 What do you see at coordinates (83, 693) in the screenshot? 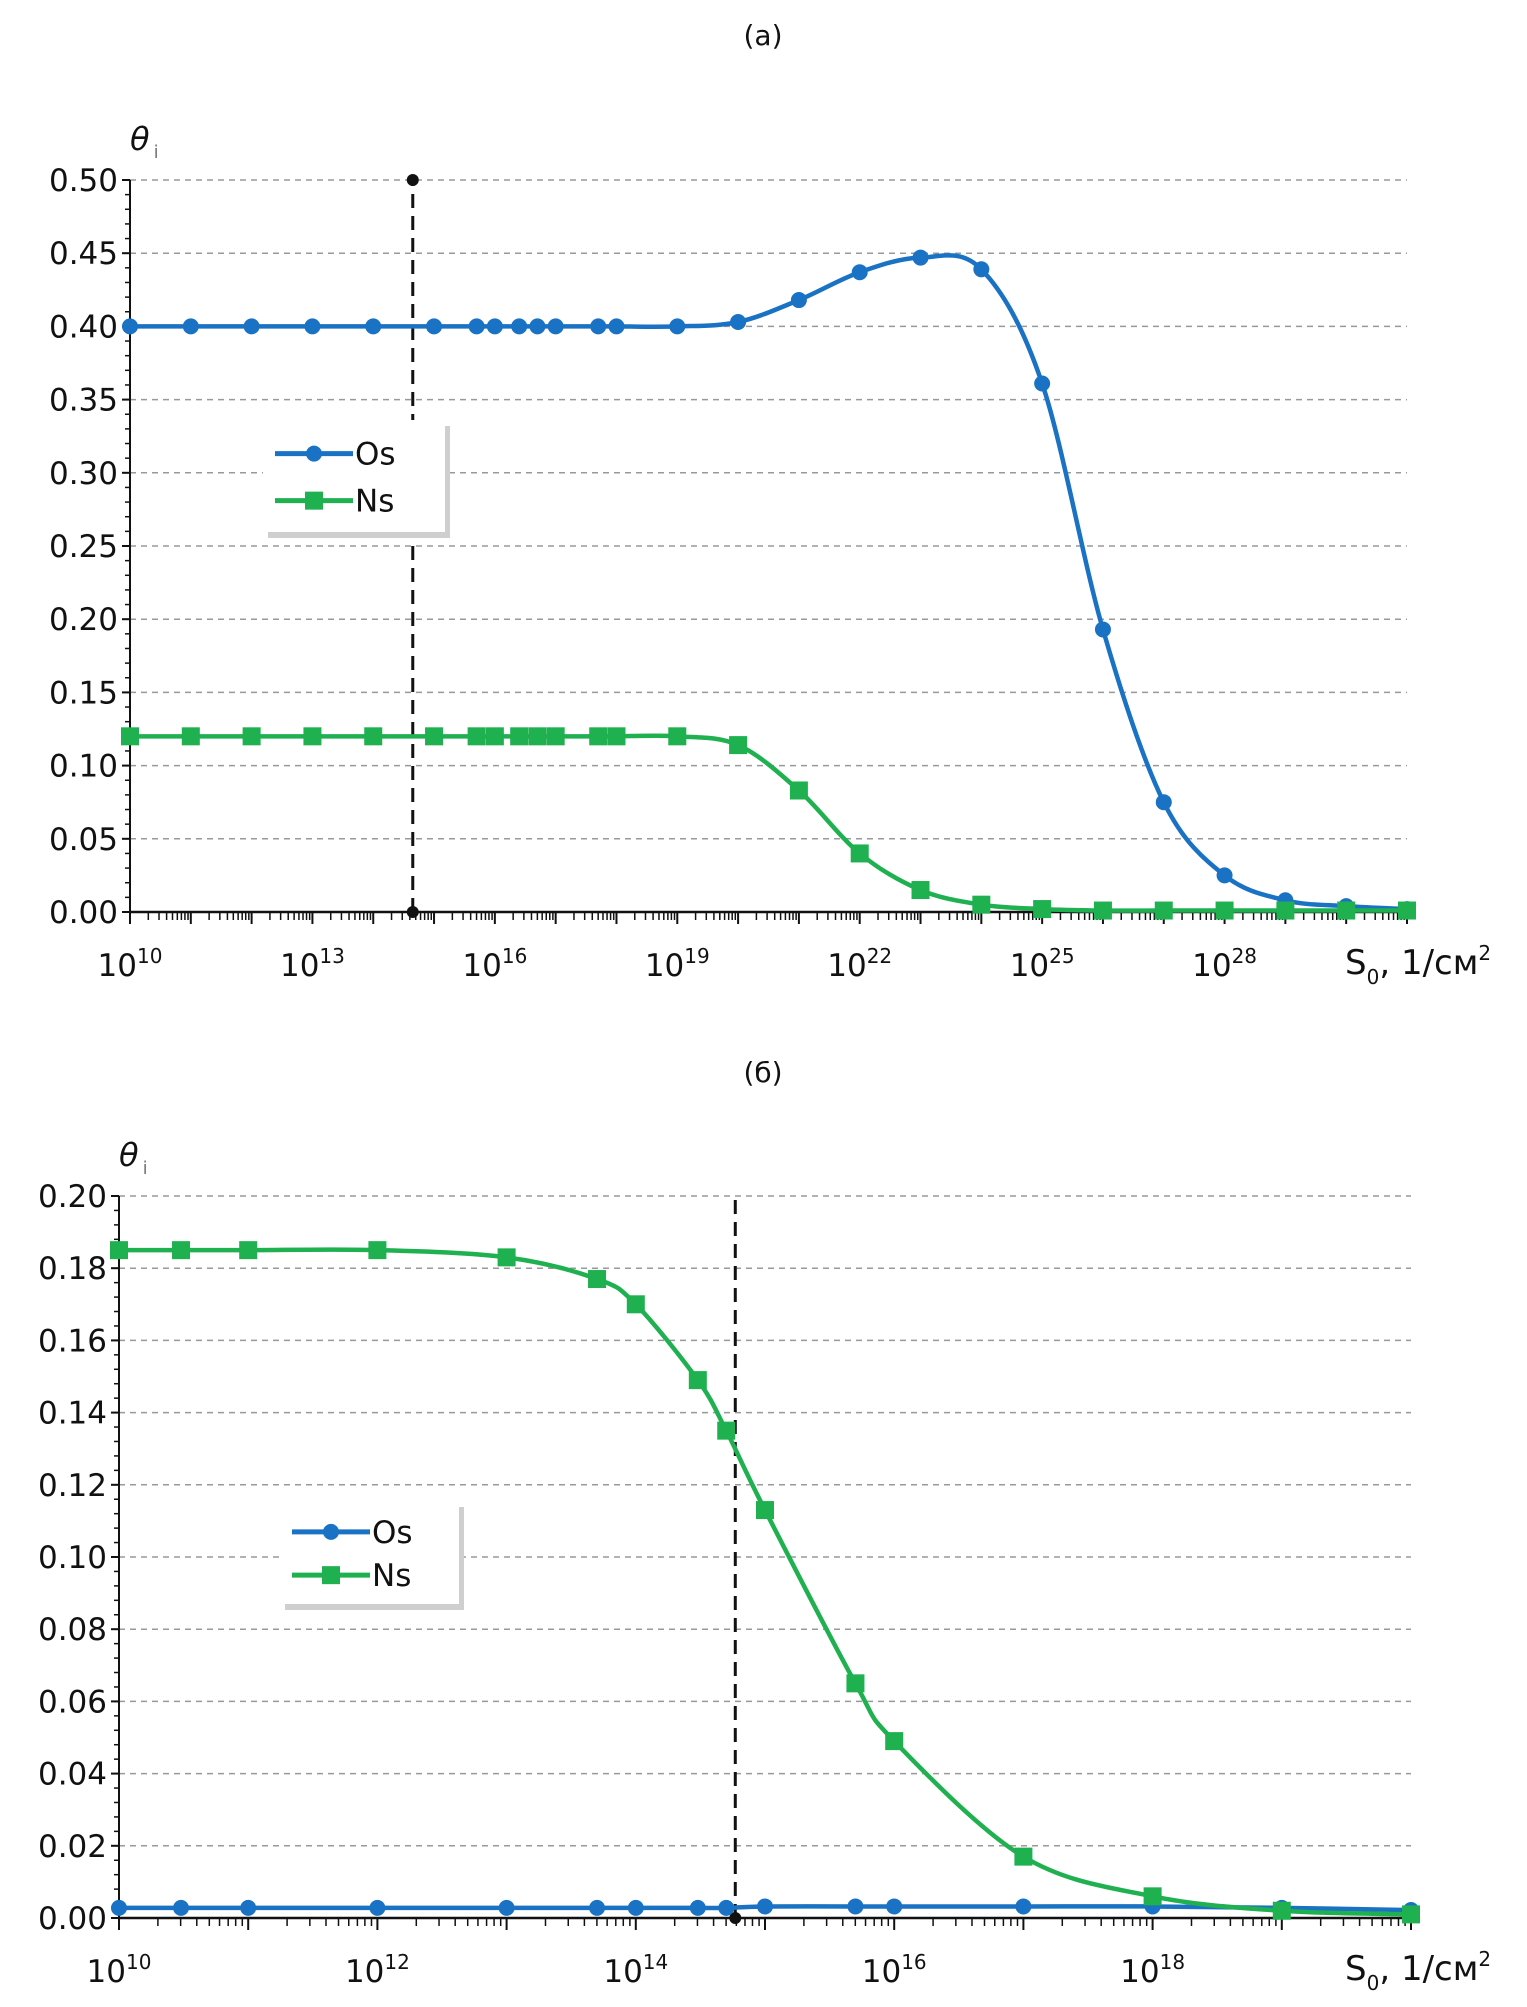
I see `y-tick-label: 0.15` at bounding box center [83, 693].